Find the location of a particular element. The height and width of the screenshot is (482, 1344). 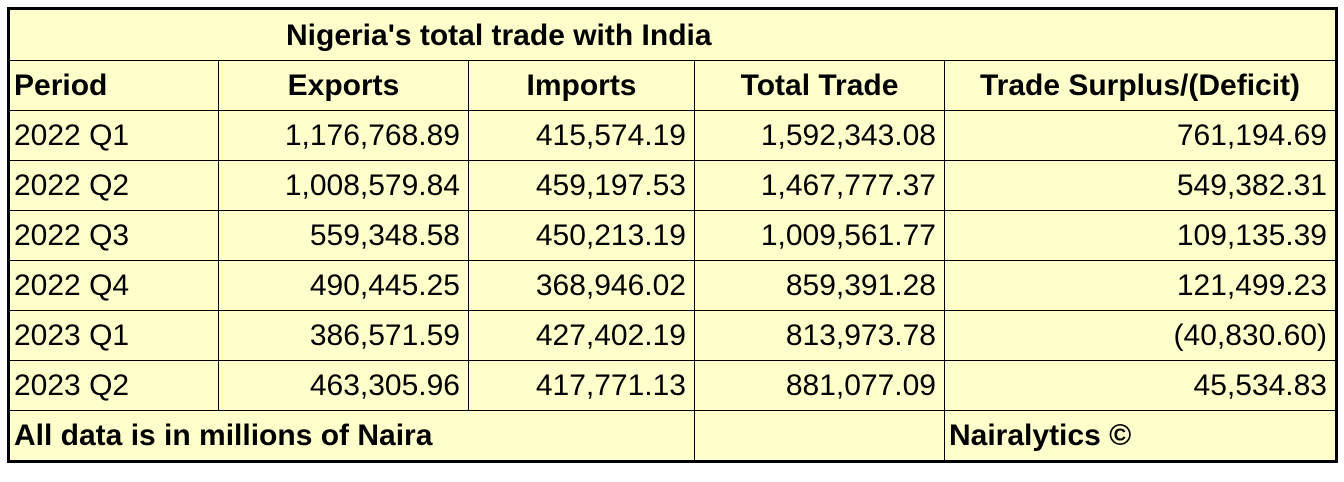

value-cell: 559,348.58 is located at coordinates (343, 235).